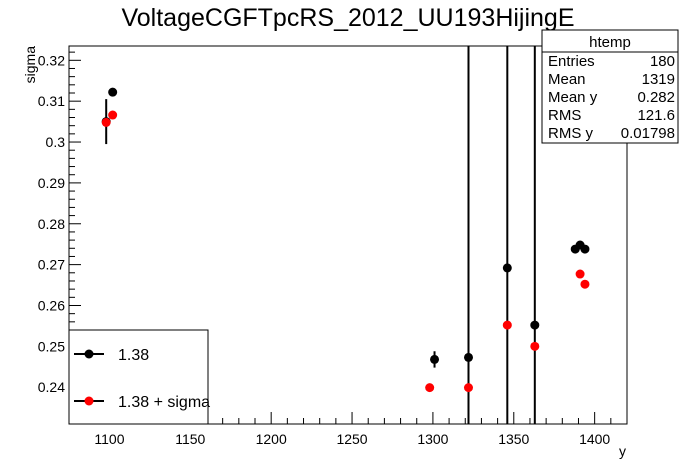 This screenshot has width=696, height=472. Describe the element at coordinates (594, 439) in the screenshot. I see `x-tick-label: 1400` at that location.